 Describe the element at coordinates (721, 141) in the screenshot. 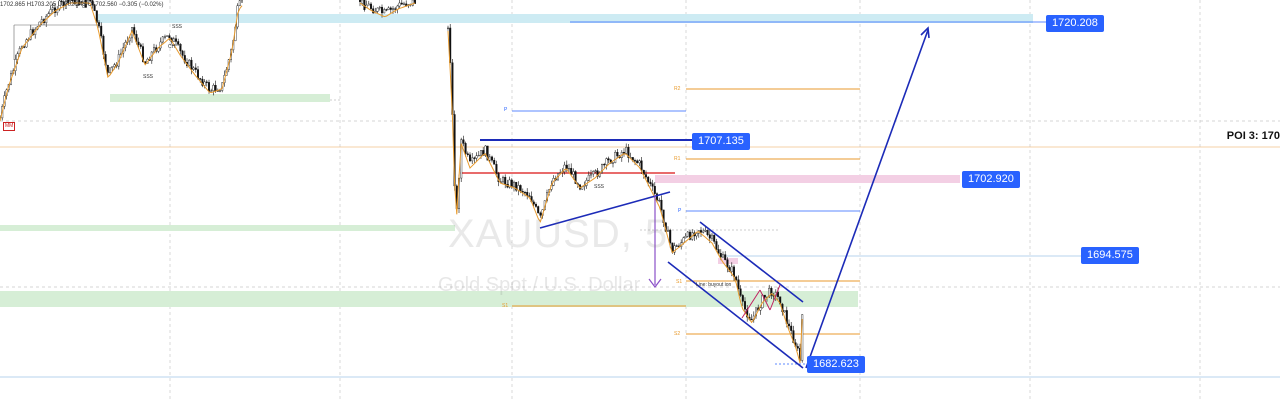

I see `price-tag-1707: 1707.135` at that location.